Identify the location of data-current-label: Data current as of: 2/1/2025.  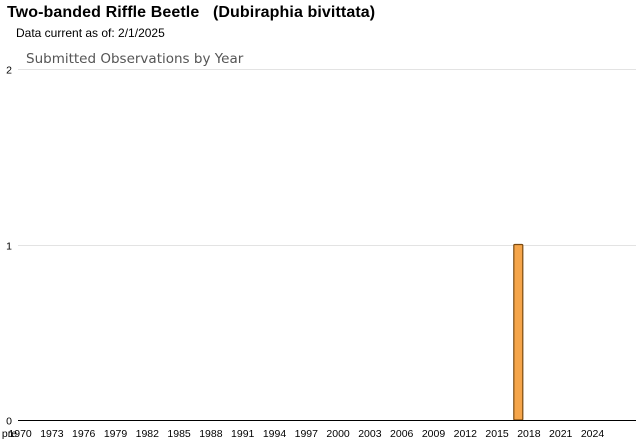
(90, 33).